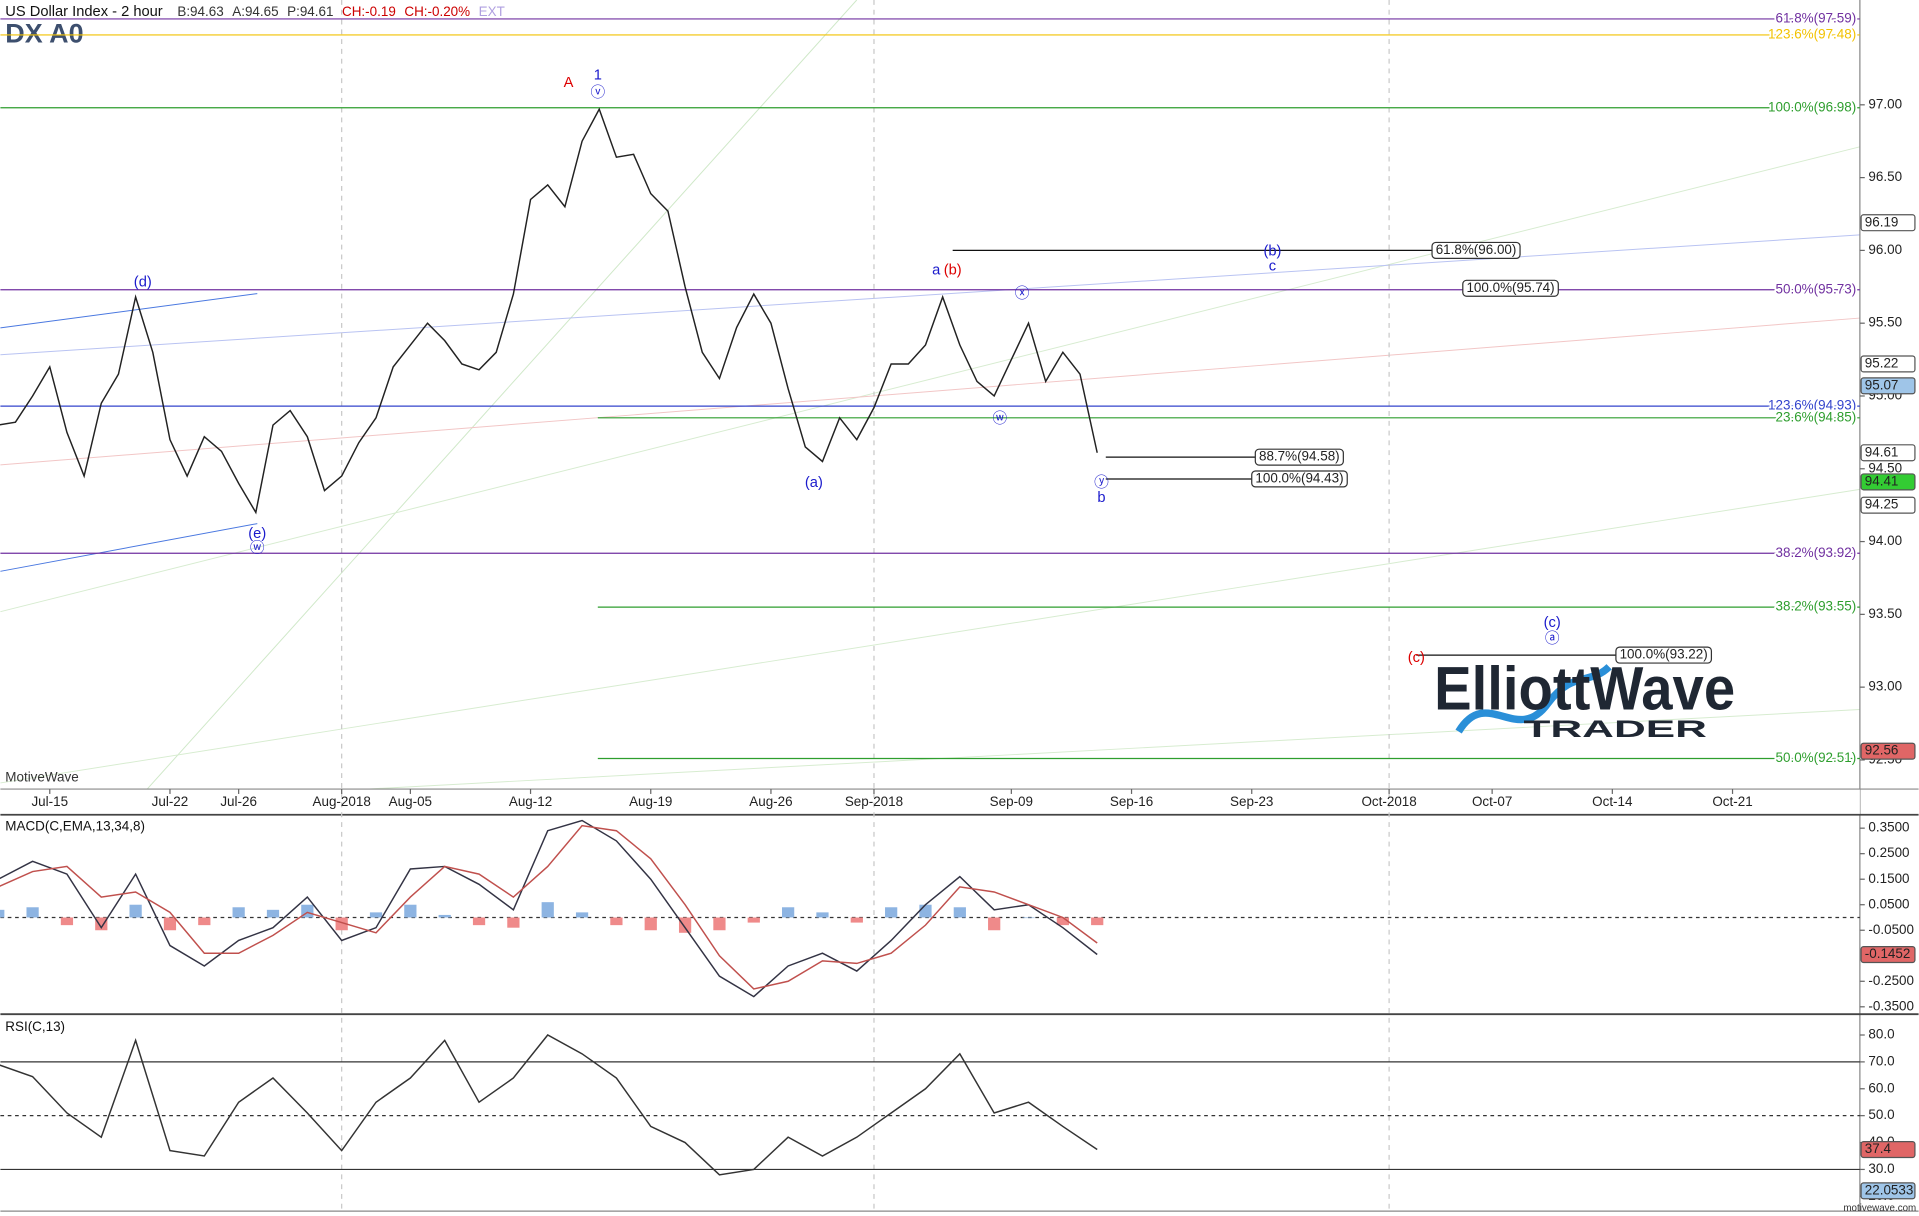  I want to click on x-tick-label: Sep-16, so click(1131, 801).